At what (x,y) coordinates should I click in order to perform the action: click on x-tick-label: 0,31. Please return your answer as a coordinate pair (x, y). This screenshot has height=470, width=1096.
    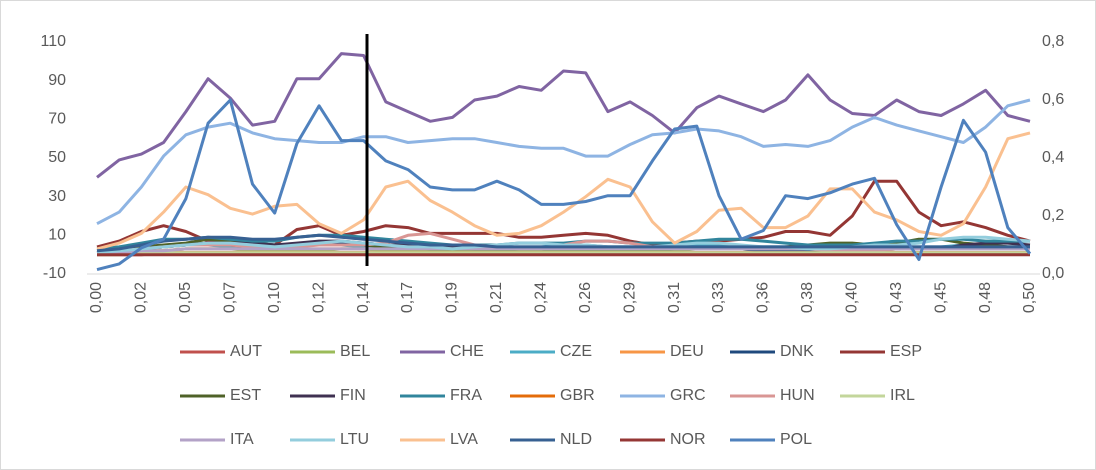
    Looking at the image, I should click on (674, 297).